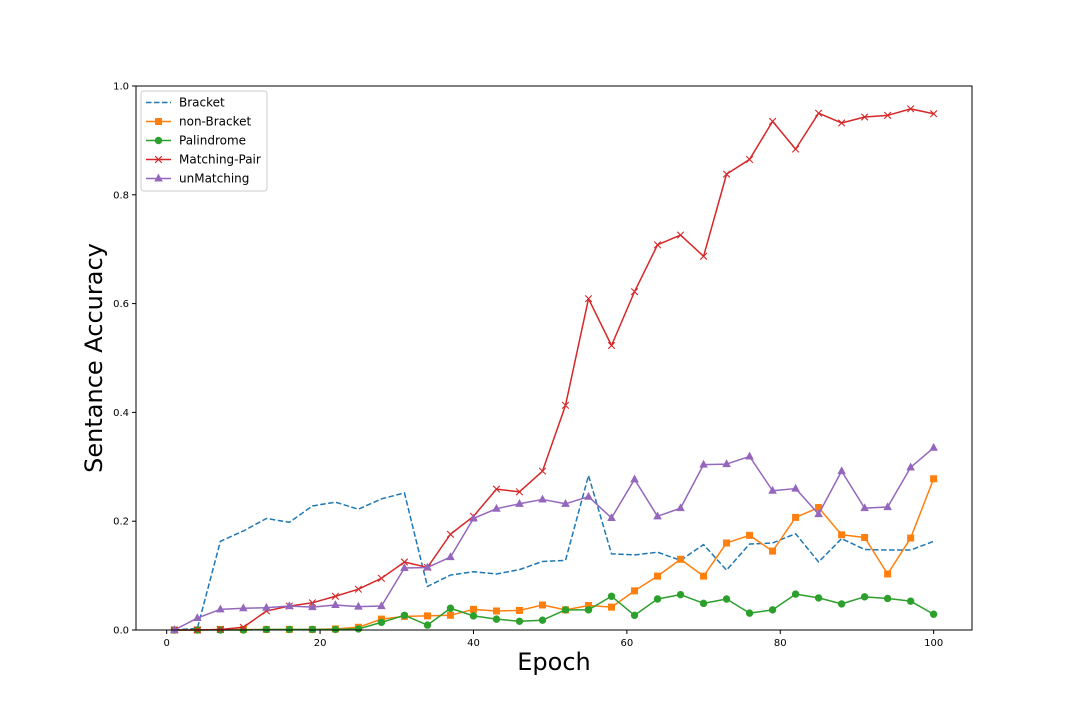 This screenshot has width=1080, height=720. Describe the element at coordinates (159, 122) in the screenshot. I see `legend-marker-non-bracket` at that location.